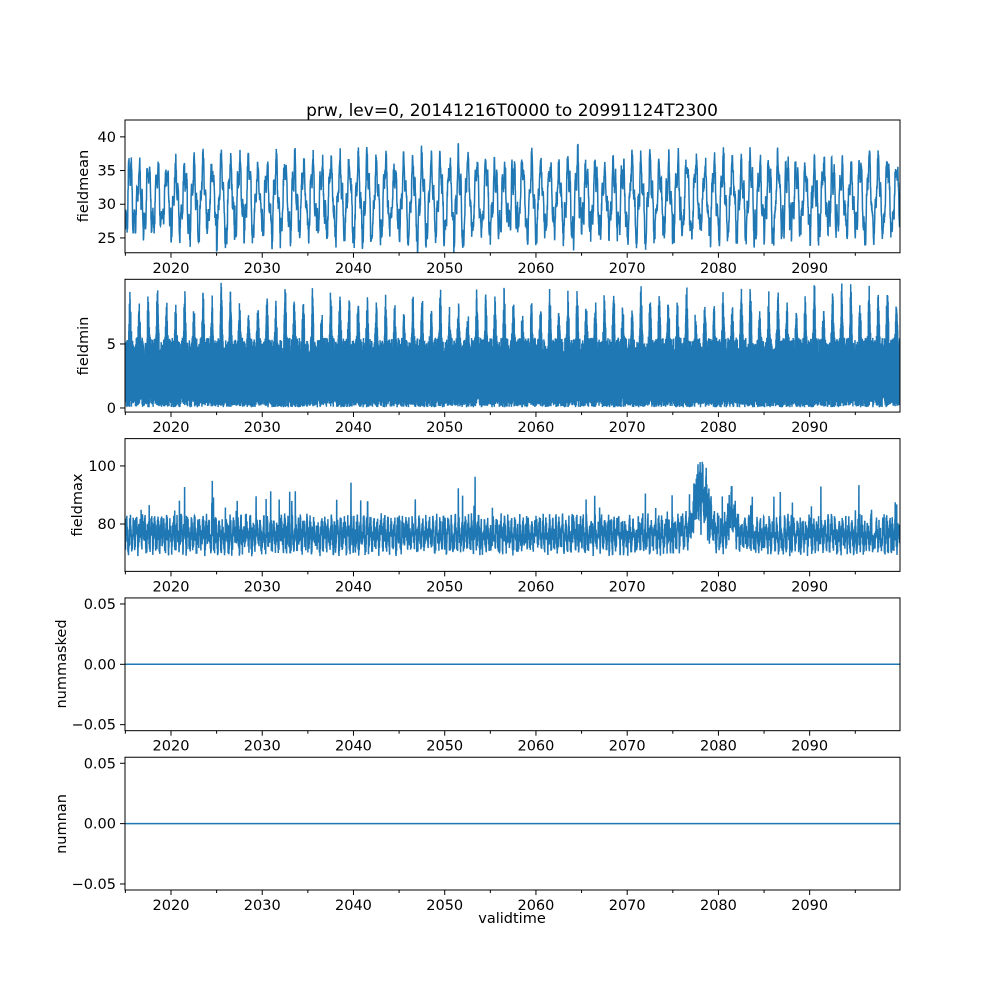  I want to click on y-tick-label: 80, so click(107, 525).